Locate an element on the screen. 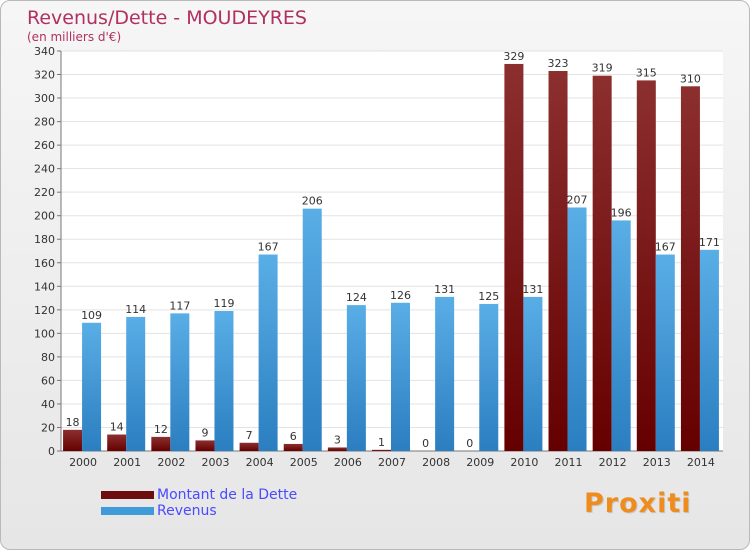 This screenshot has height=550, width=750. data-label-revenus: 207 is located at coordinates (577, 199).